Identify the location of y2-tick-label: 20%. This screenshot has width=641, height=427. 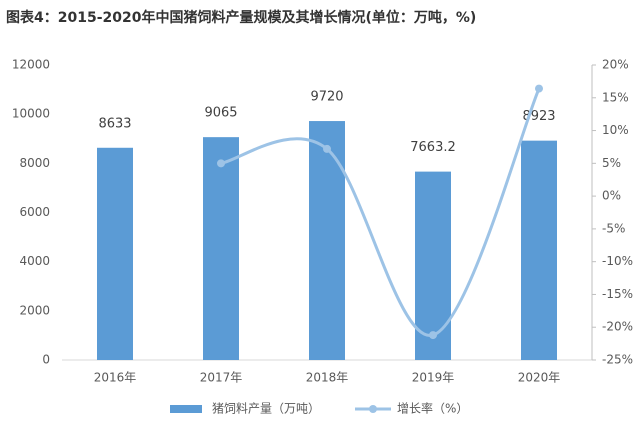
(615, 65).